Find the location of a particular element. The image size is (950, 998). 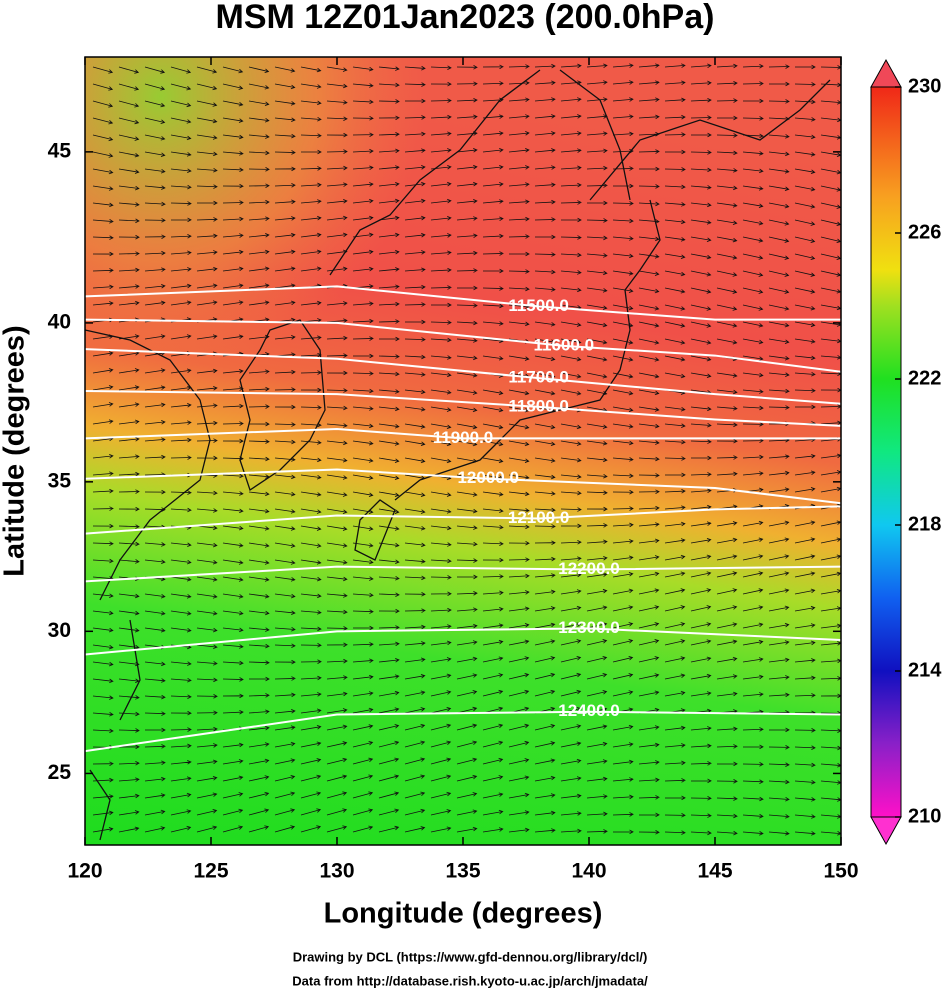

colorbar-tick-label: 230 is located at coordinates (924, 86).